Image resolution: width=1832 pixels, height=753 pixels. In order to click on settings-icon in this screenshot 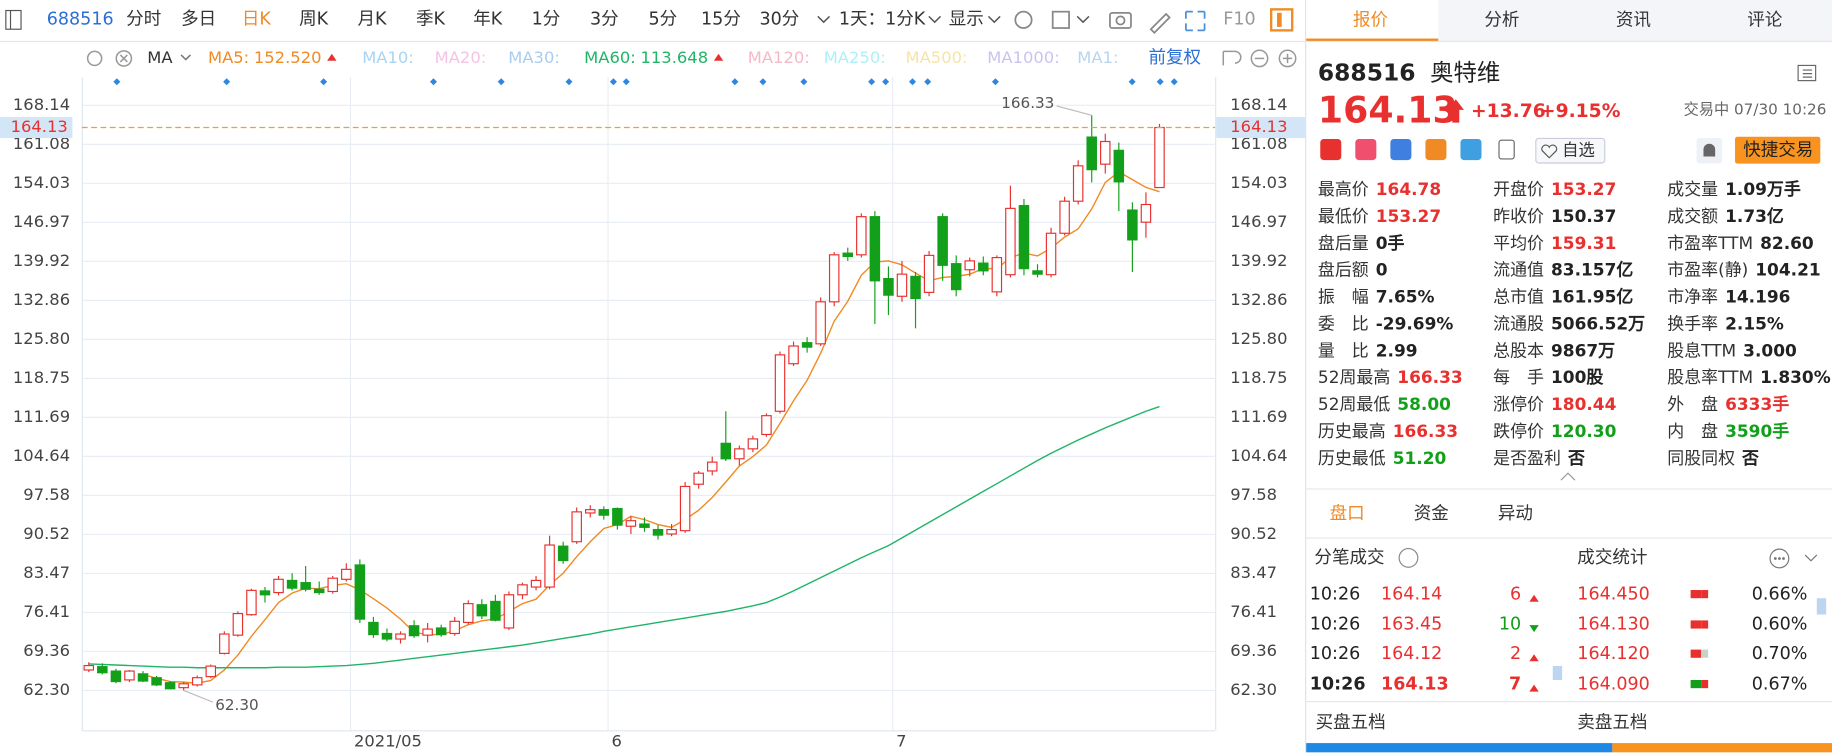, I will do `click(1023, 19)`.